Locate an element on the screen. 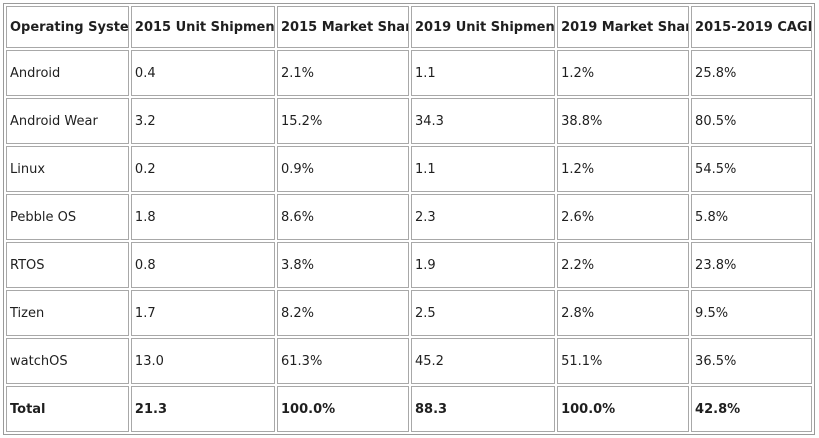  table-row: Android Wear 3.2 15.2% 34.3 38.8% 80.5% is located at coordinates (409, 121).